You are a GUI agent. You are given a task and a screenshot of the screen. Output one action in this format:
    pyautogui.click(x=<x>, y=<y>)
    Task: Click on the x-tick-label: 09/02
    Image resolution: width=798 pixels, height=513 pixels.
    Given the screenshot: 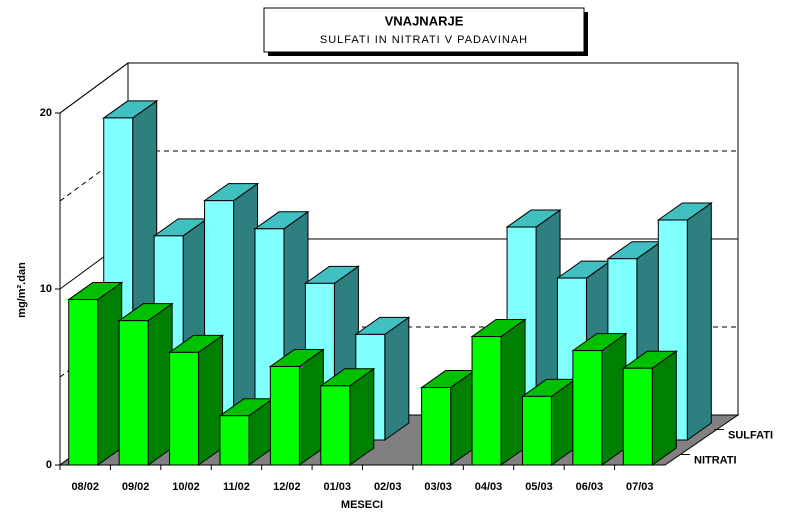 What is the action you would take?
    pyautogui.click(x=136, y=487)
    